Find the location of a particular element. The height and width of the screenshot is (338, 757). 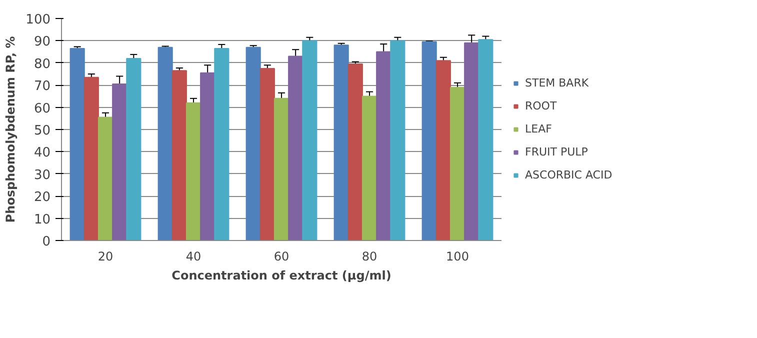

y-tick-label: 60 is located at coordinates (42, 108).